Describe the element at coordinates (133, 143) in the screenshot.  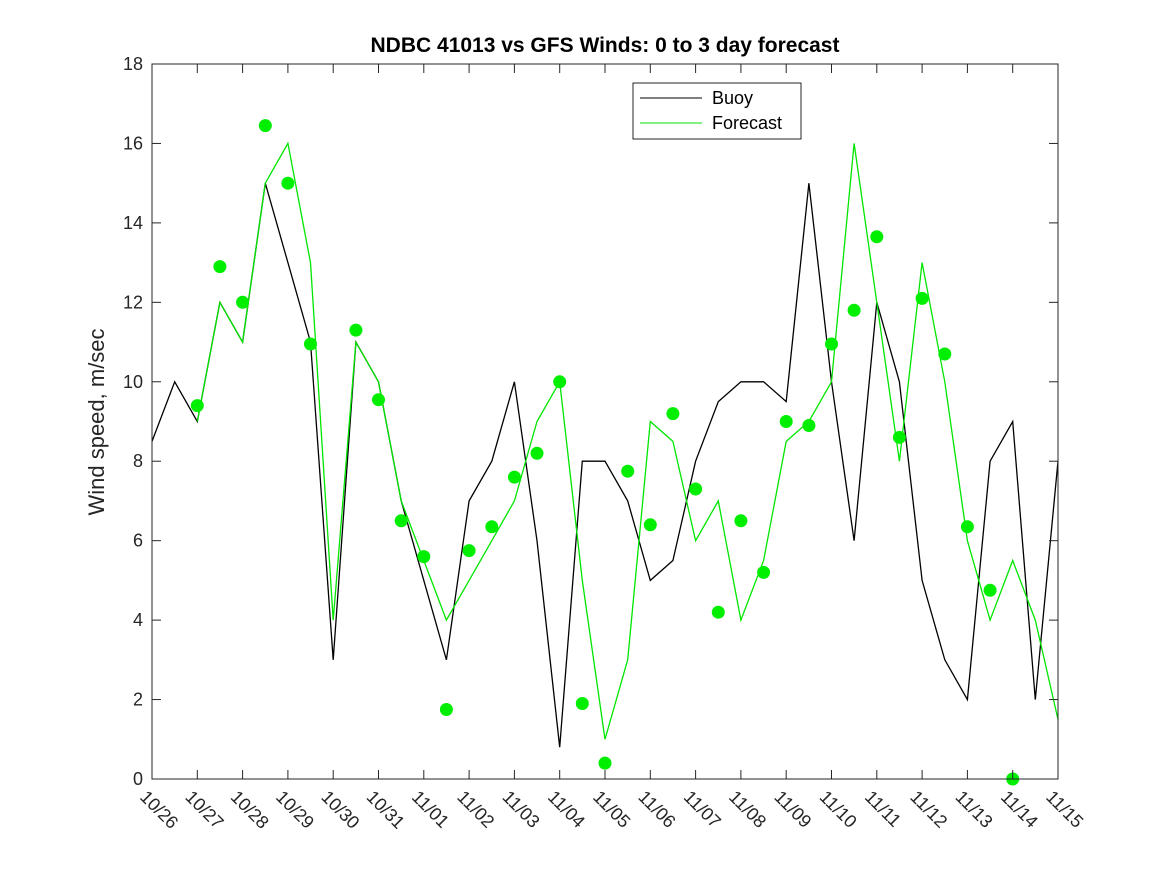
I see `y-tick-label: 16` at that location.